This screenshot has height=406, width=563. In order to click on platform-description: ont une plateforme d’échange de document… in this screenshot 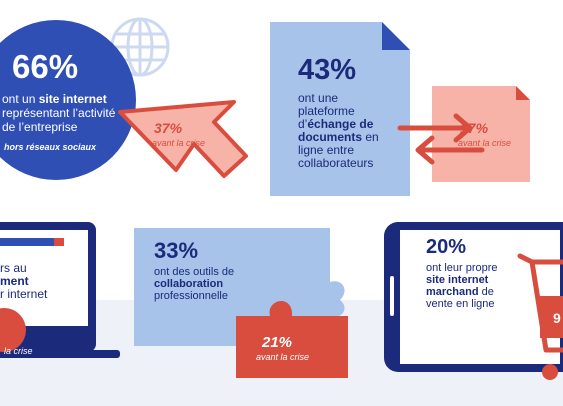, I will do `click(338, 130)`.